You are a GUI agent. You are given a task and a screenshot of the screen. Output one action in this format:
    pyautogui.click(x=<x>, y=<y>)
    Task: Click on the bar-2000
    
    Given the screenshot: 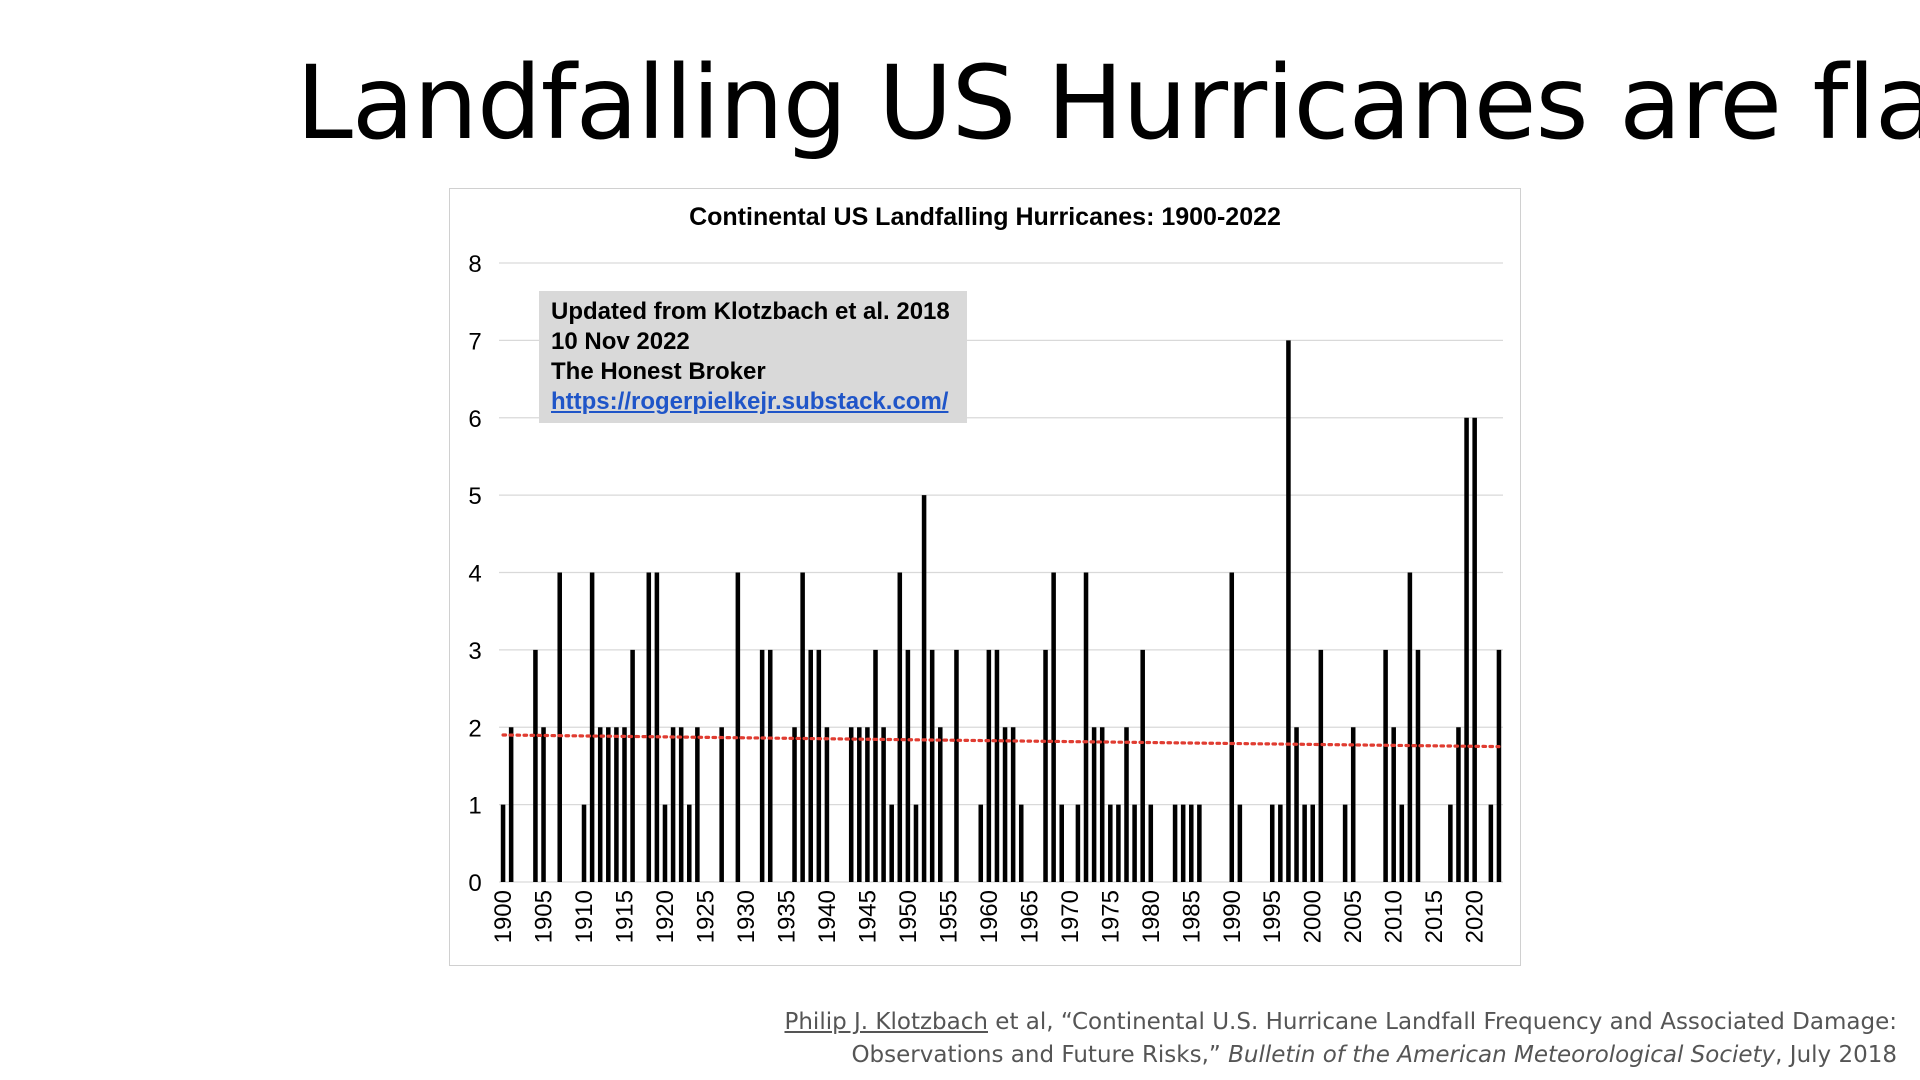 What is the action you would take?
    pyautogui.click(x=1312, y=843)
    